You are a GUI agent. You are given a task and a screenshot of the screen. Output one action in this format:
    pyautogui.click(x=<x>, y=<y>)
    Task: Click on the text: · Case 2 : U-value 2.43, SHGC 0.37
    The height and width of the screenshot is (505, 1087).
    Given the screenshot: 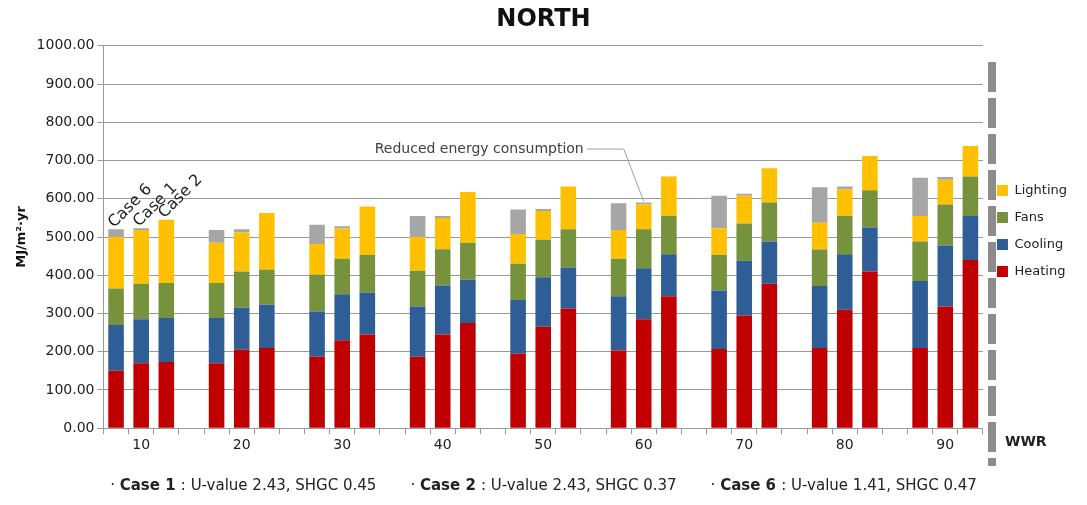 What is the action you would take?
    pyautogui.click(x=543, y=485)
    